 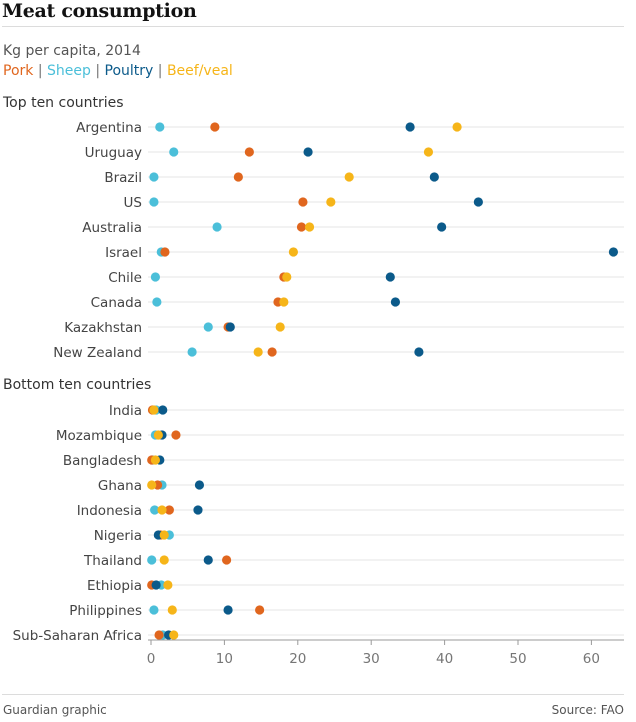 I want to click on country-label-ethiopia: Ethiopia, so click(x=114, y=586).